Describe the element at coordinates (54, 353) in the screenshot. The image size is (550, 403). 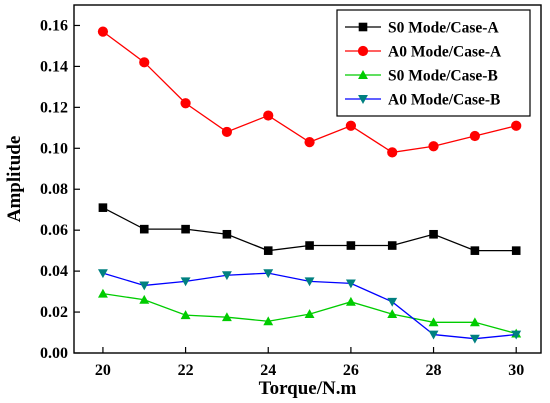
I see `y-tick-label: 0.00` at that location.